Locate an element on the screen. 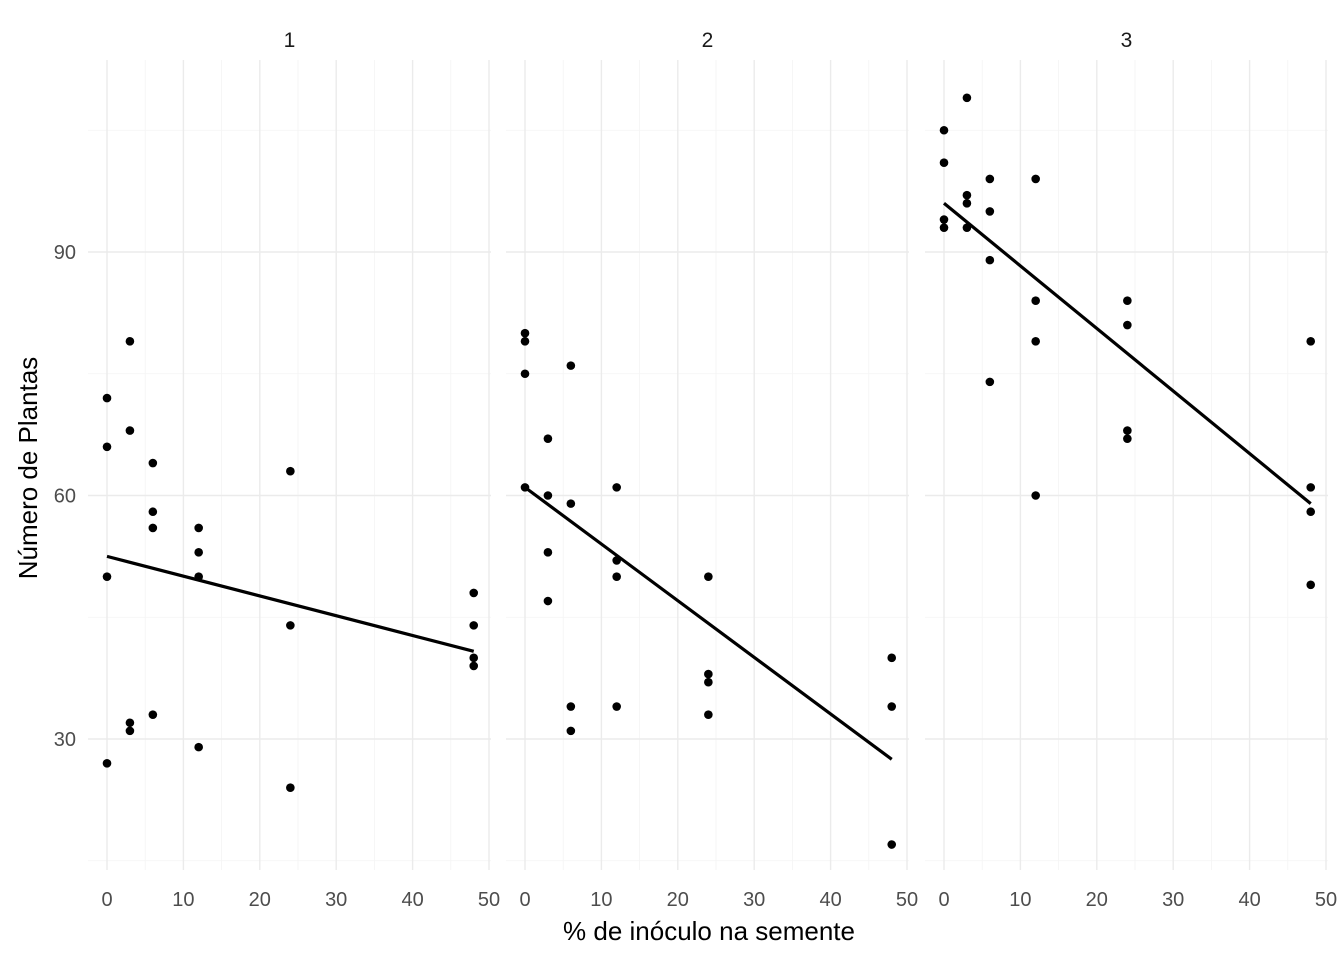 This screenshot has height=960, width=1344. facet-strip-label: 1 is located at coordinates (290, 40).